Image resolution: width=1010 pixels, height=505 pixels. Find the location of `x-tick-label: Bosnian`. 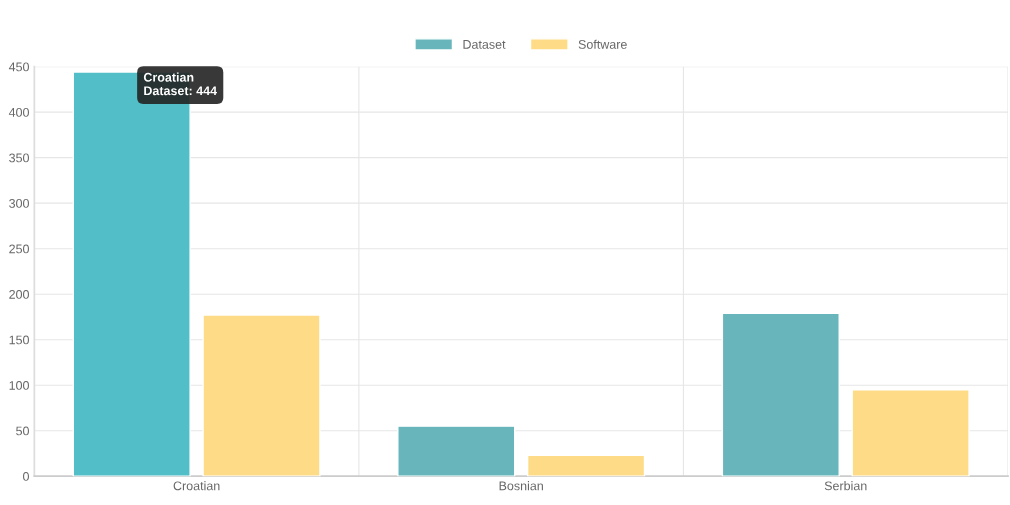

x-tick-label: Bosnian is located at coordinates (521, 486).